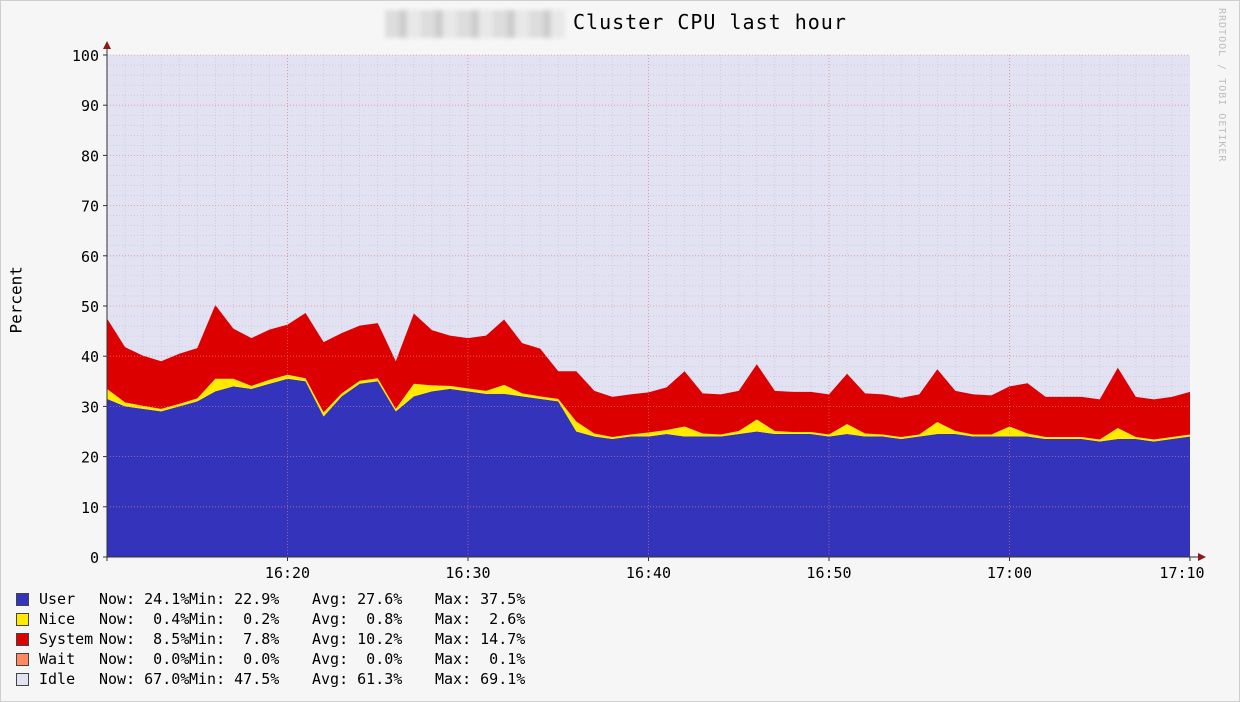 This screenshot has width=1240, height=702. I want to click on x-axis-arrow, so click(1202, 557).